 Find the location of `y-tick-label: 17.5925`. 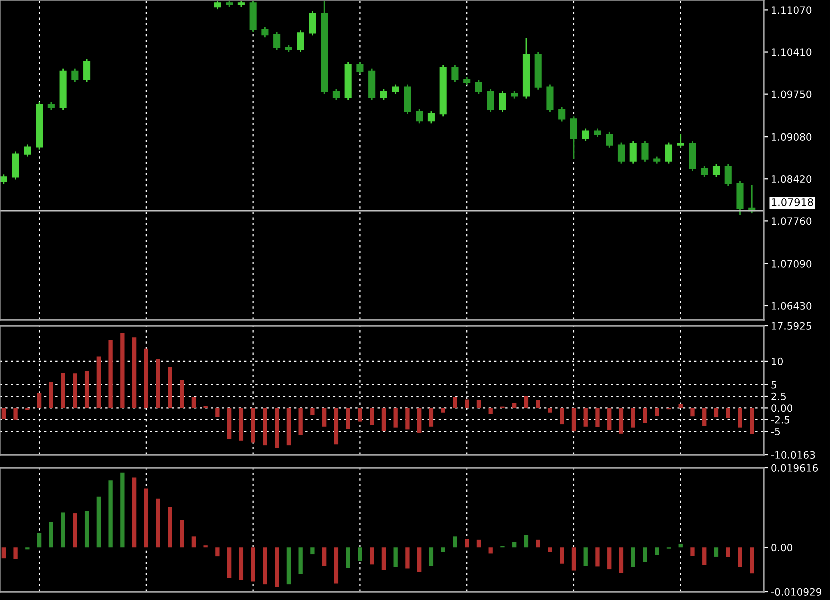

y-tick-label: 17.5925 is located at coordinates (792, 326).